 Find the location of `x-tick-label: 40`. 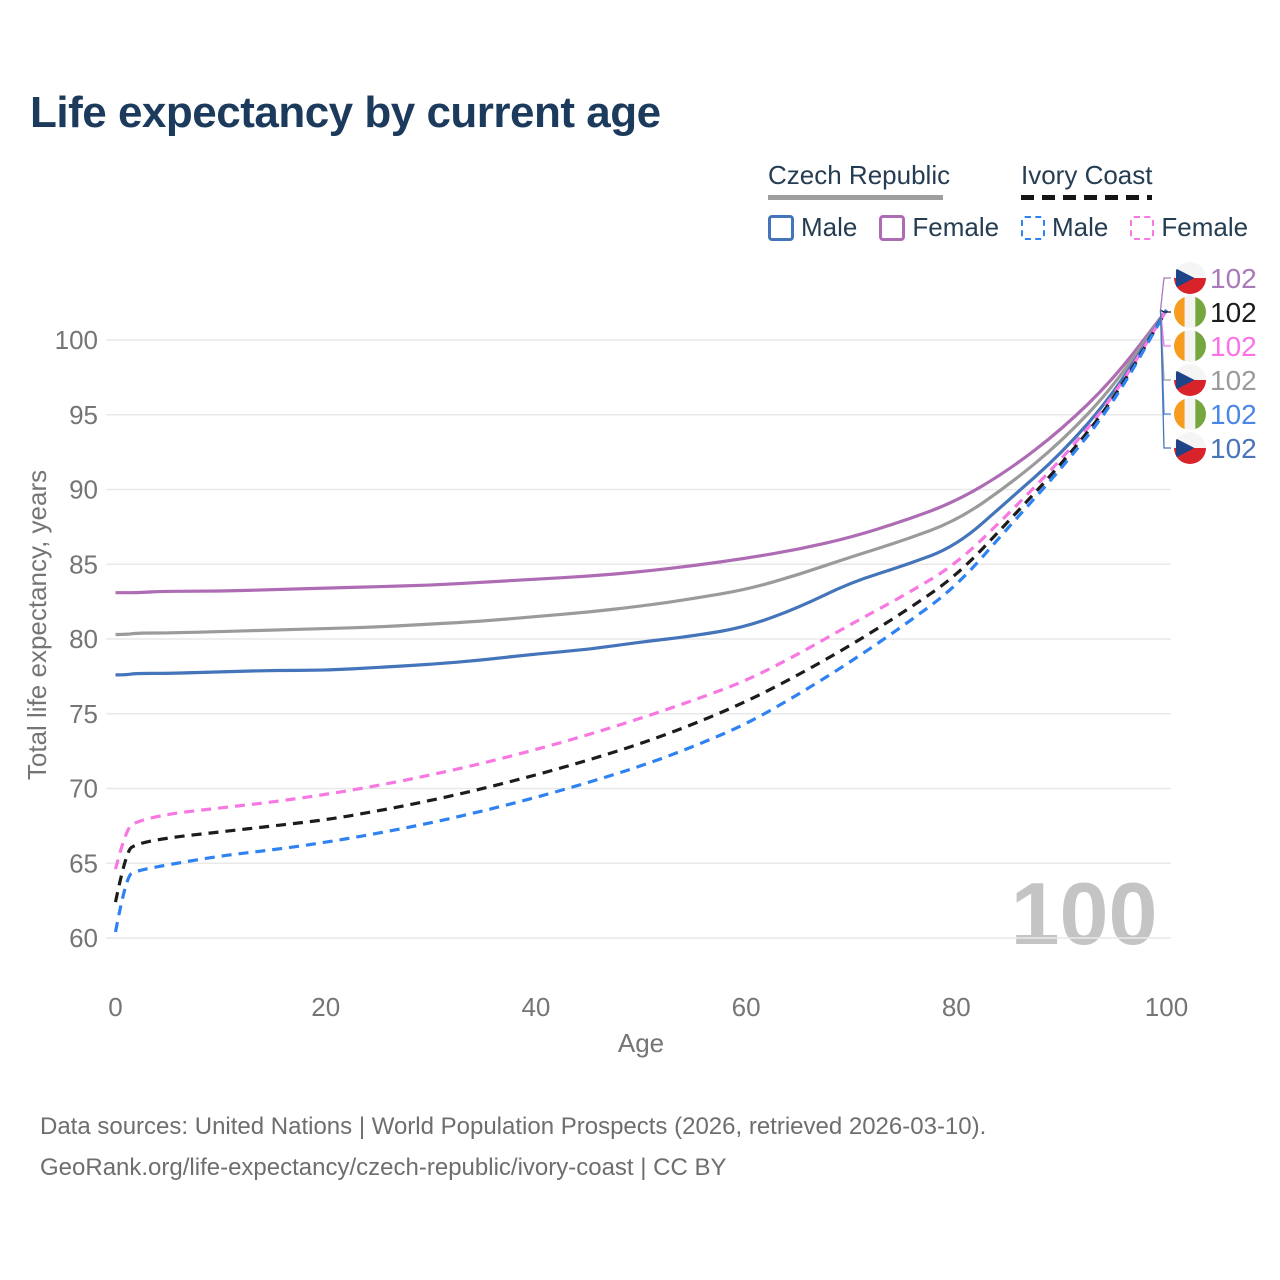

x-tick-label: 40 is located at coordinates (535, 1007).